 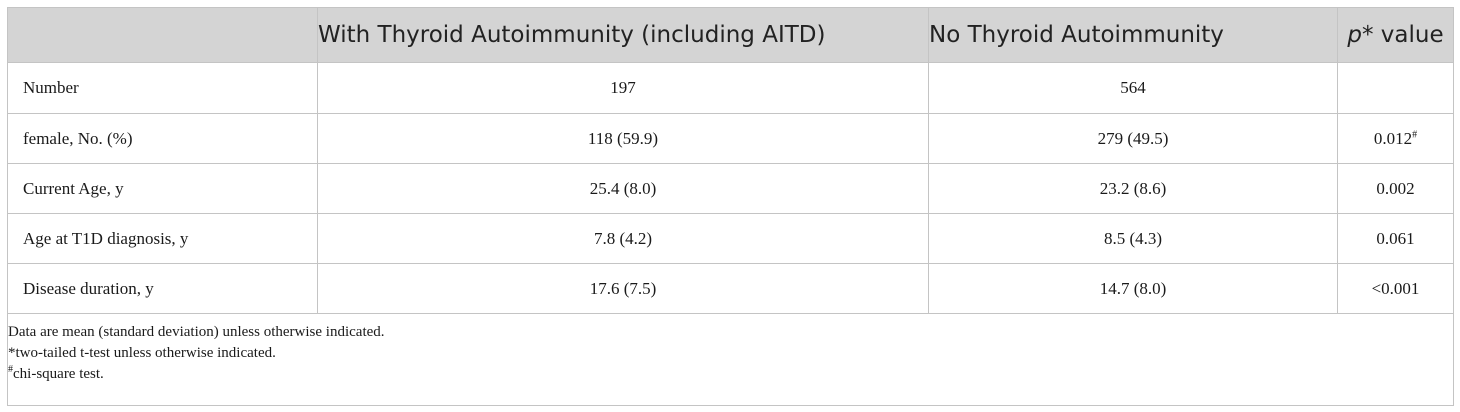 What do you see at coordinates (1133, 35) in the screenshot?
I see `header-no-thyroid-autoimmunity: No Thyroid Autoimmunity` at bounding box center [1133, 35].